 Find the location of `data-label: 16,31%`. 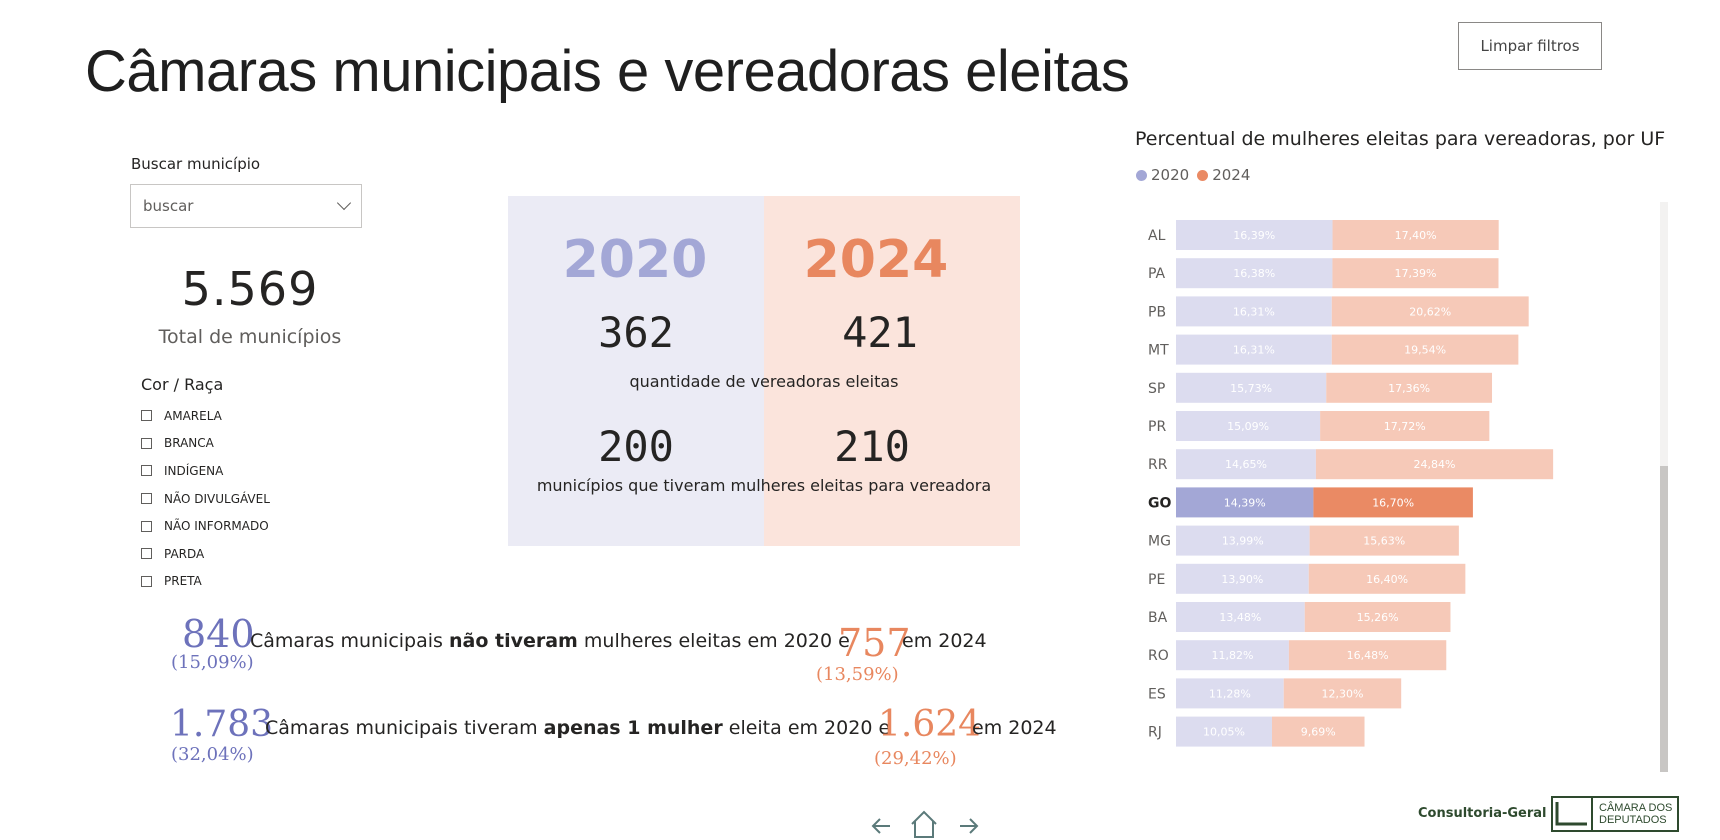

data-label: 16,31% is located at coordinates (1254, 311).